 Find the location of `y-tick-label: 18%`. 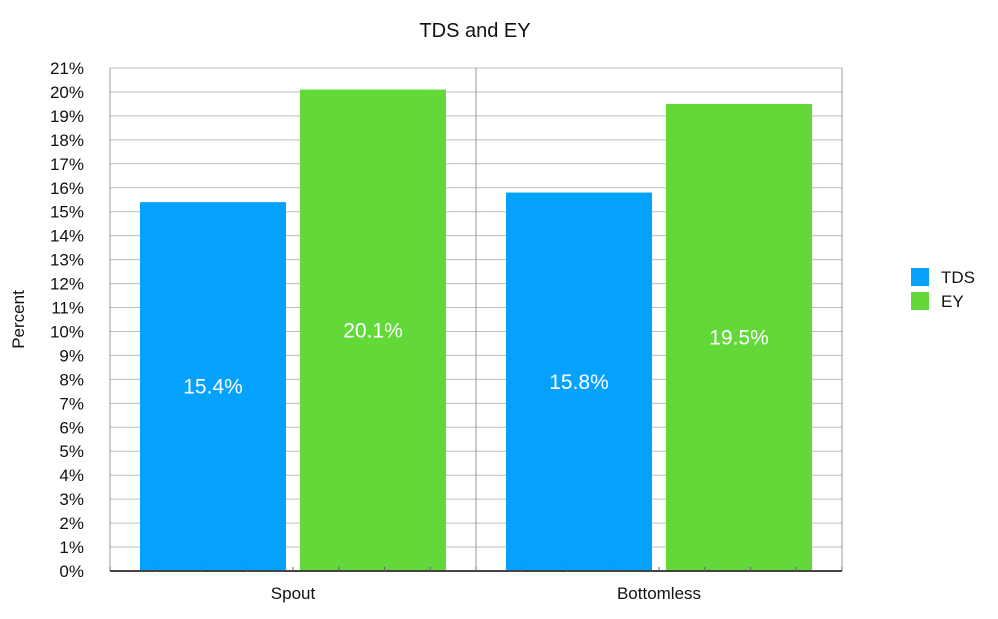

y-tick-label: 18% is located at coordinates (67, 140).